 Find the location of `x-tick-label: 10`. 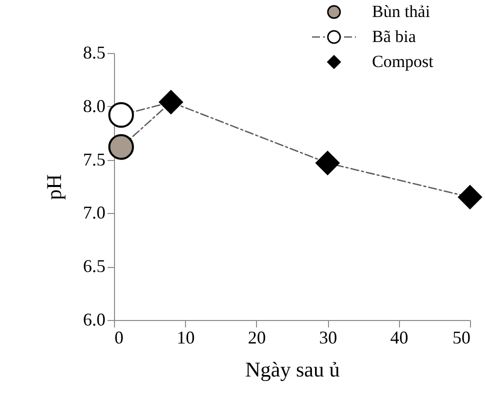

x-tick-label: 10 is located at coordinates (185, 338).